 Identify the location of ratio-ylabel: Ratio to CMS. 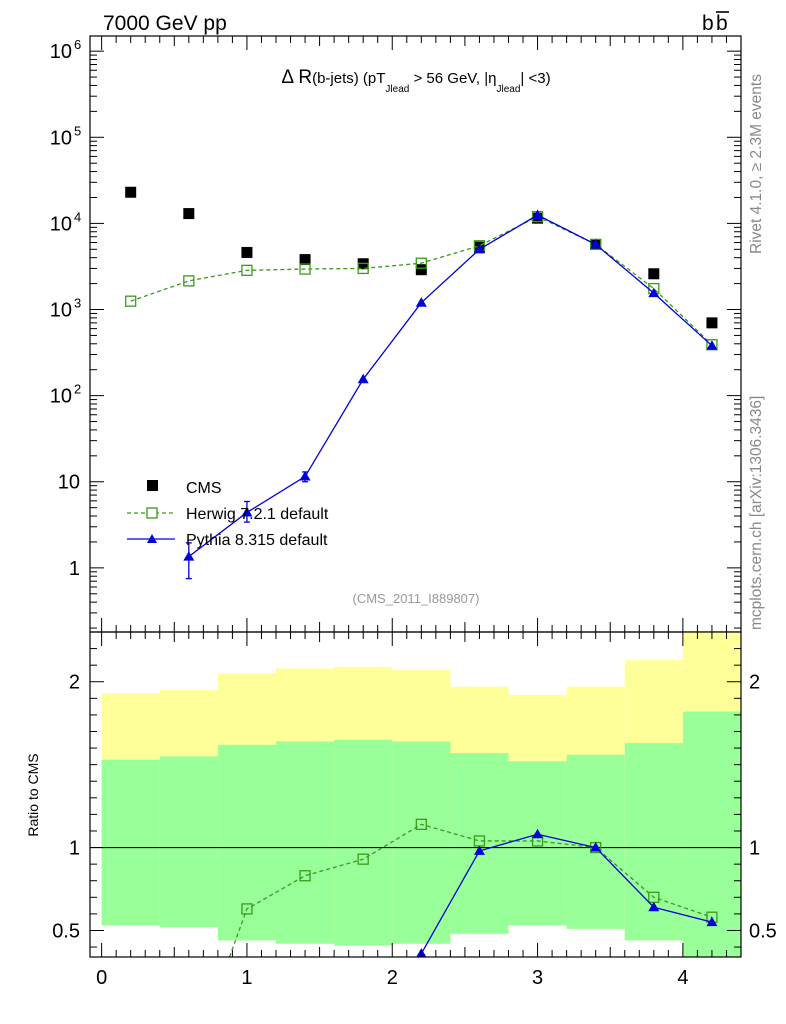
(33, 794).